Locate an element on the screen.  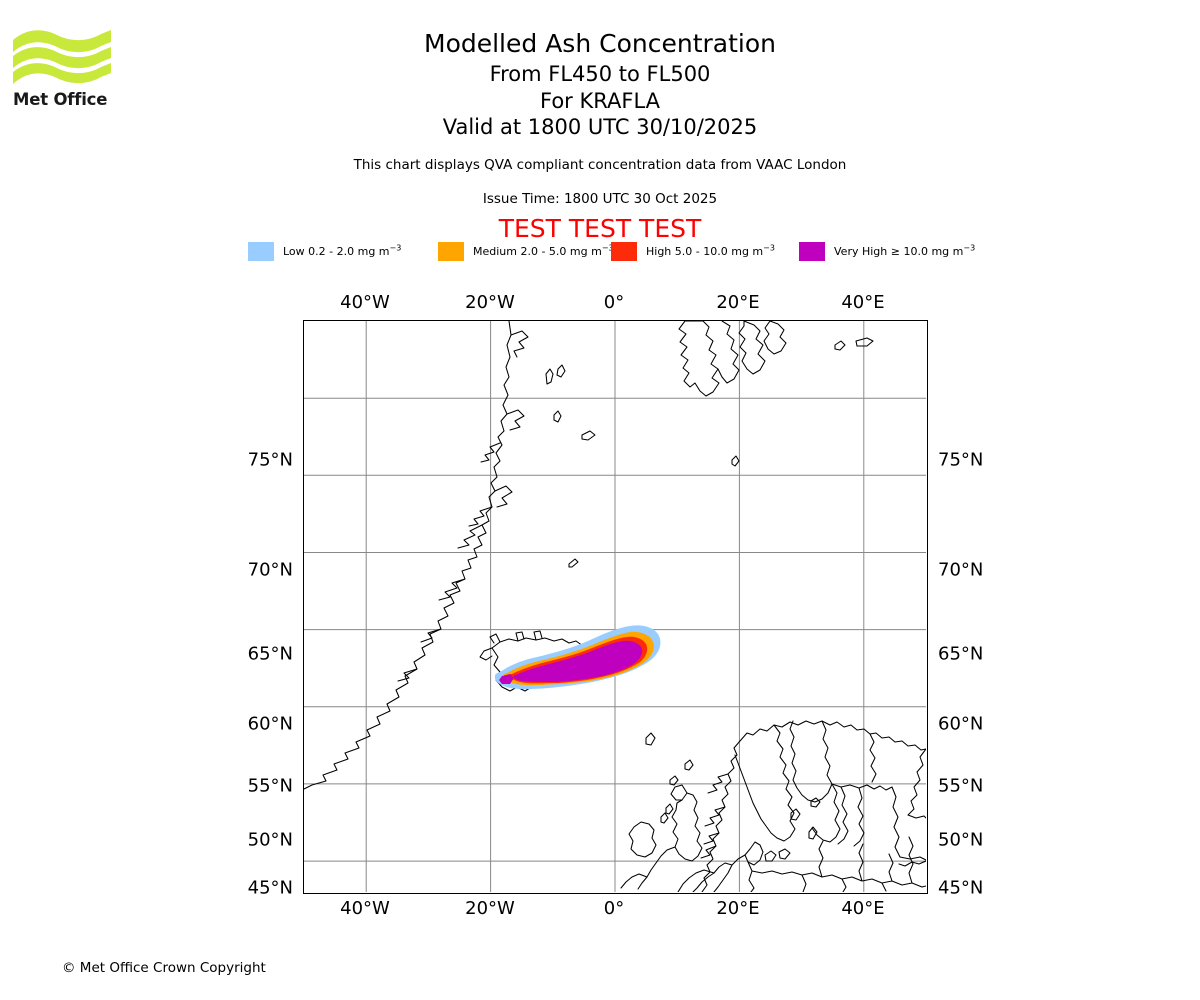
legend-swatch-low is located at coordinates (261, 251).